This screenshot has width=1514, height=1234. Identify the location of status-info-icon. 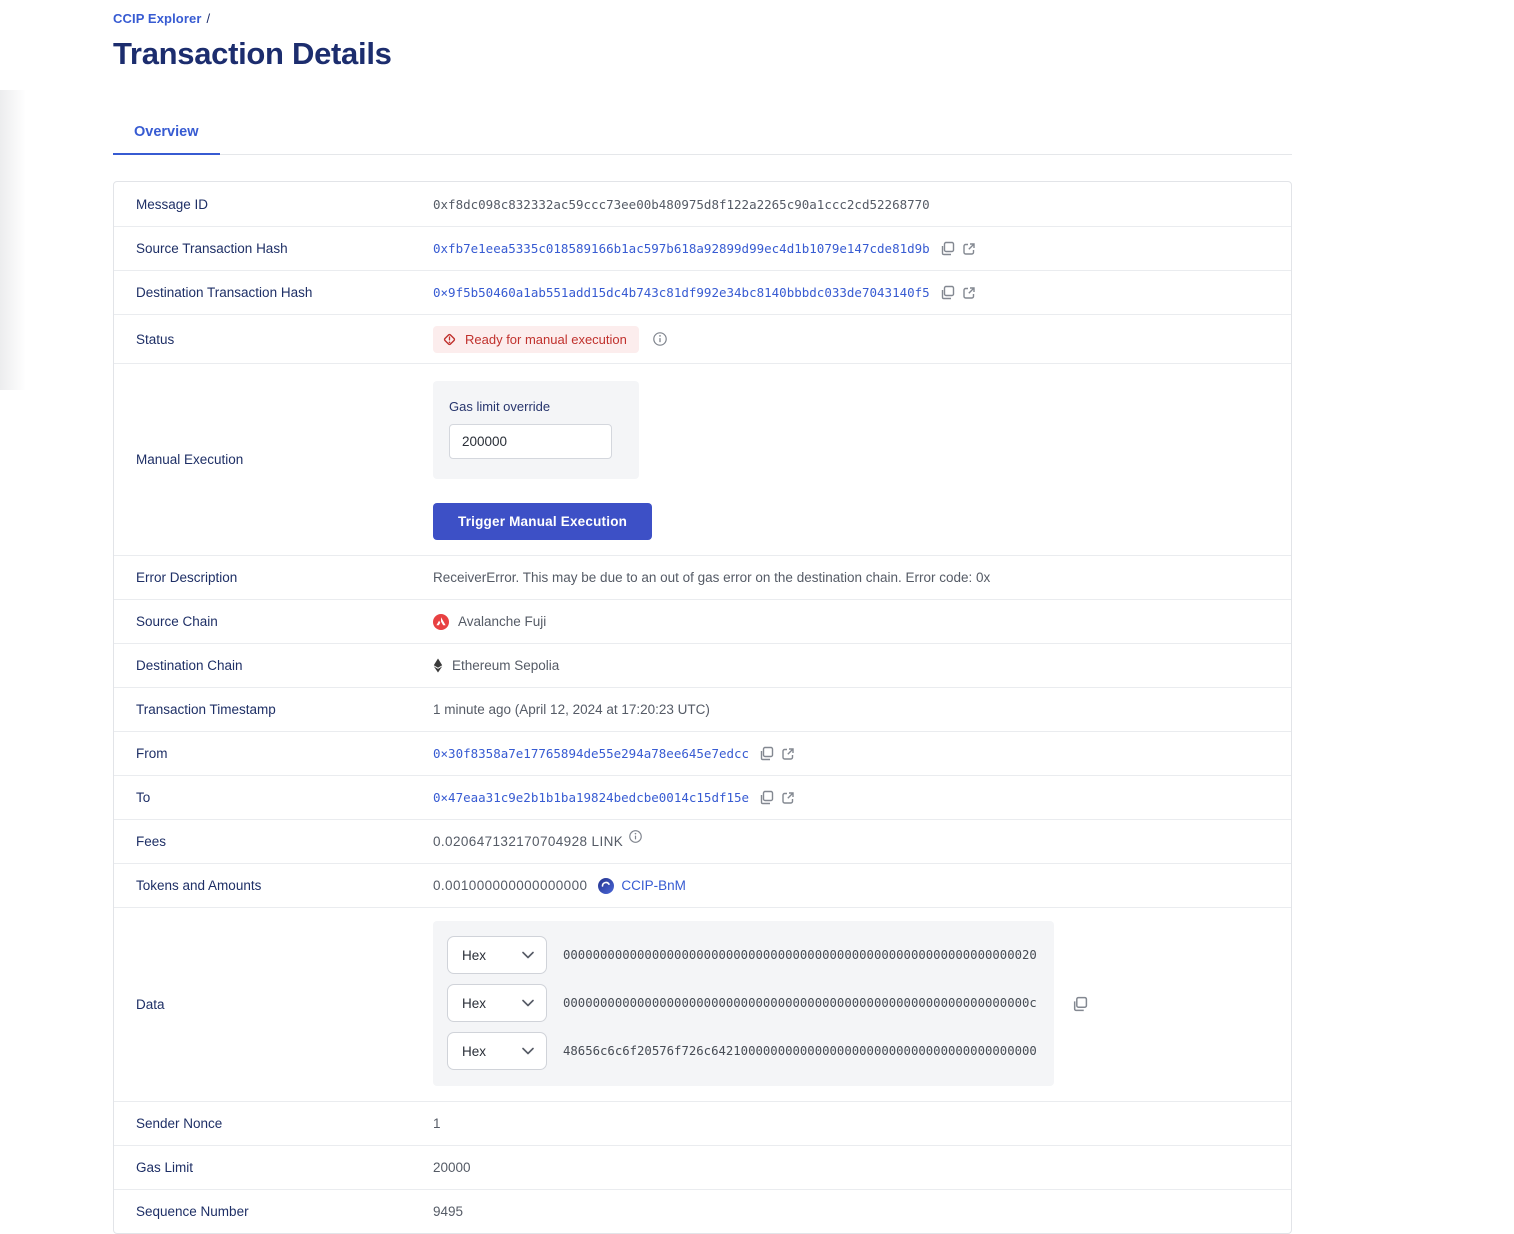
(660, 339).